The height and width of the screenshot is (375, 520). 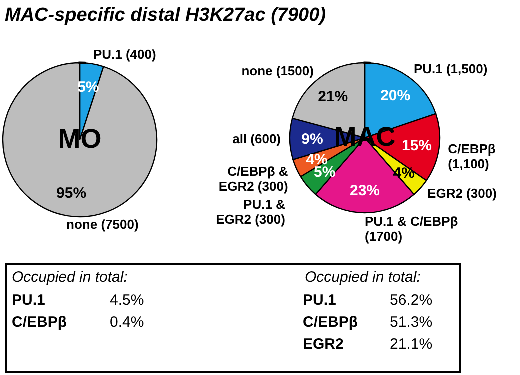 I want to click on slice-label: C/EBPβ & EGR2 (300), so click(x=253, y=179).